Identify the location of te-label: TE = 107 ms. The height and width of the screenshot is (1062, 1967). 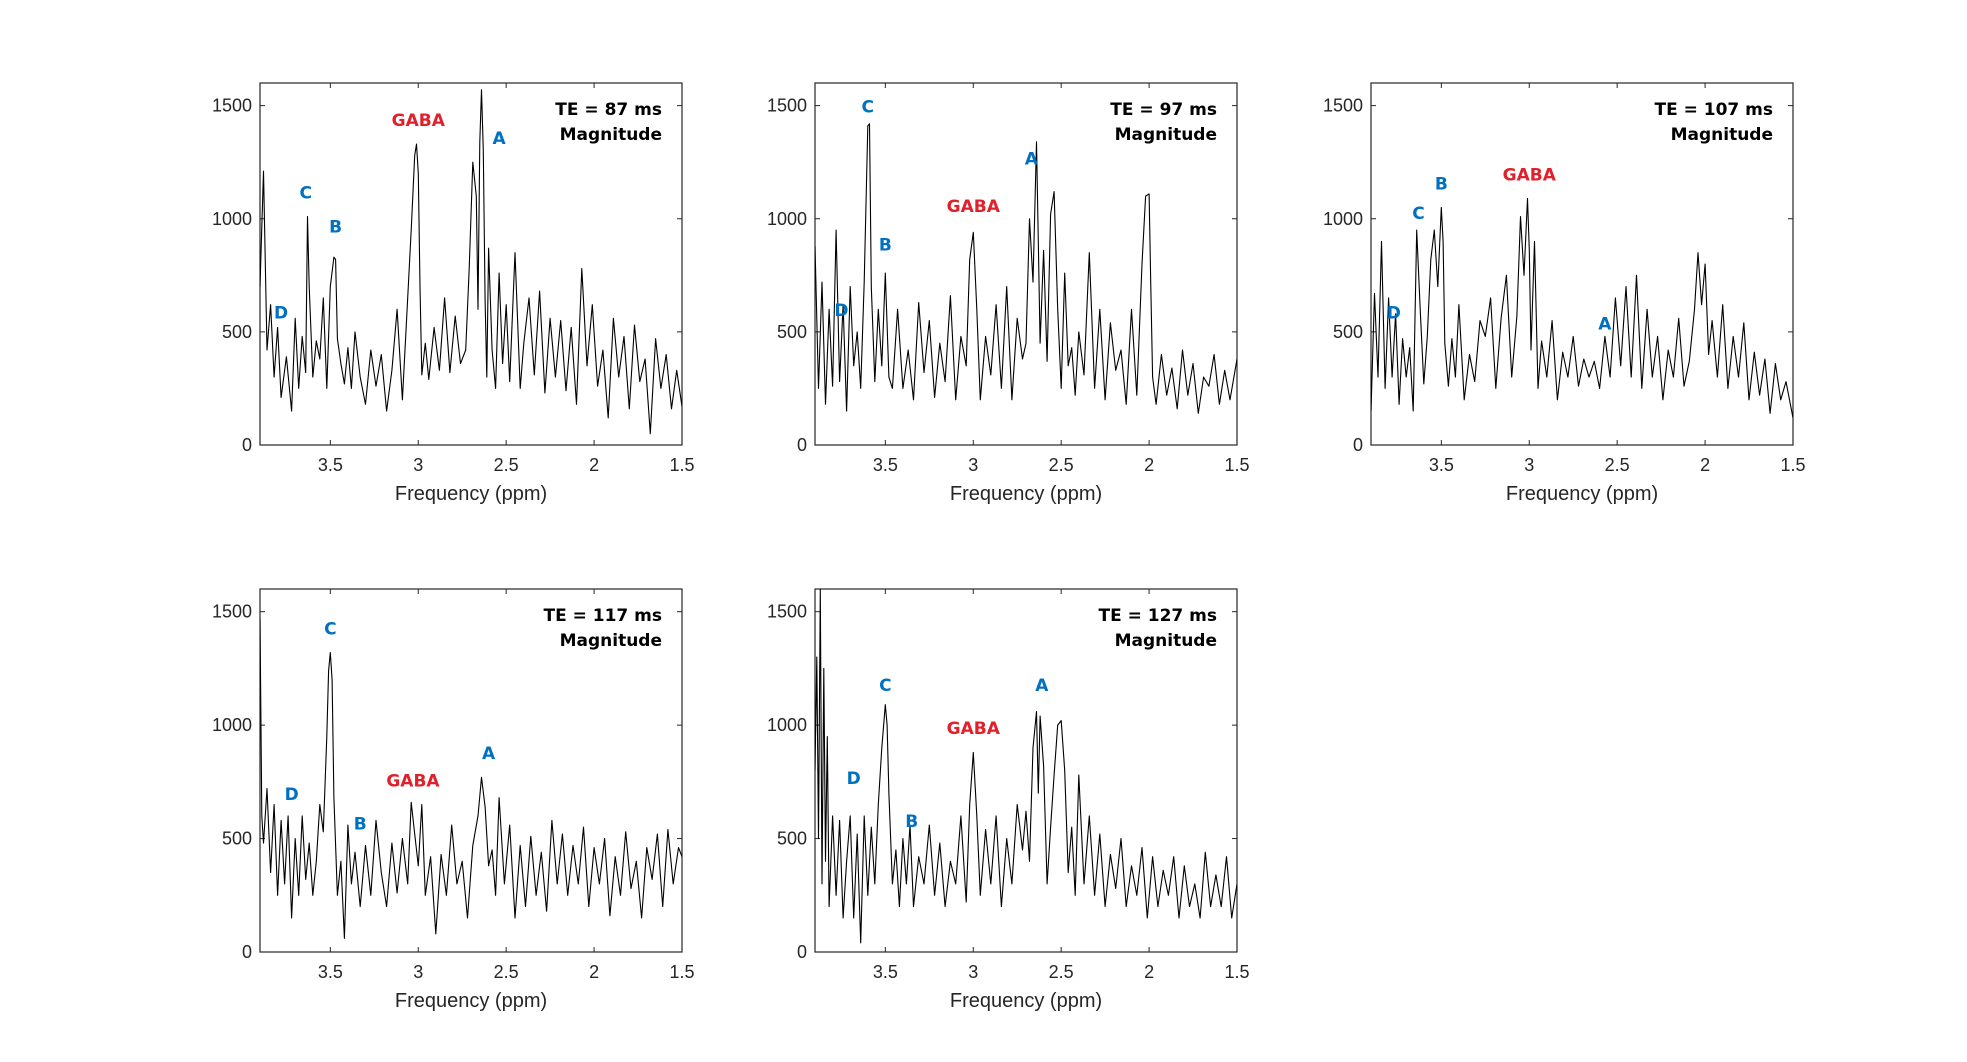
(1713, 110).